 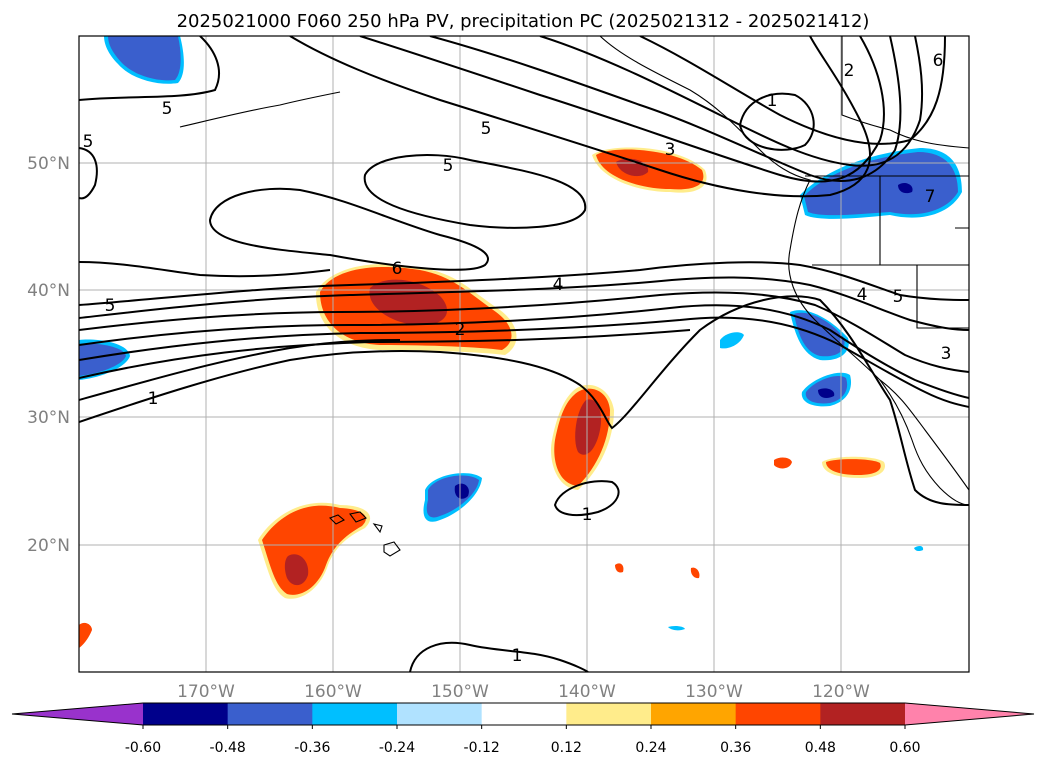 I want to click on lat-label: 40°N, so click(x=48, y=291).